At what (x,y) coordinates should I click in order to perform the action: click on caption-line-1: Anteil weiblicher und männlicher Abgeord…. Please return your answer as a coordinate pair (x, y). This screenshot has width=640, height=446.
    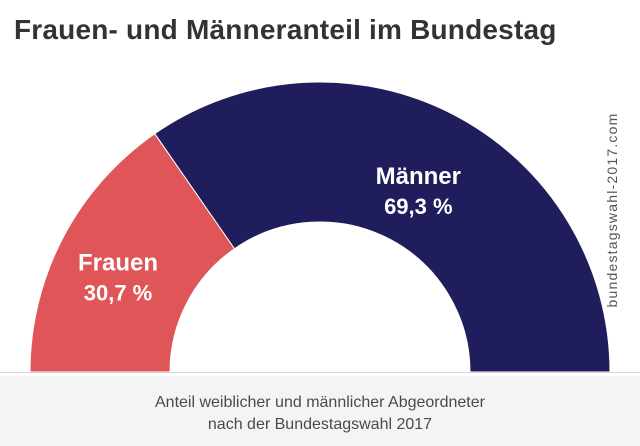
    Looking at the image, I should click on (320, 402).